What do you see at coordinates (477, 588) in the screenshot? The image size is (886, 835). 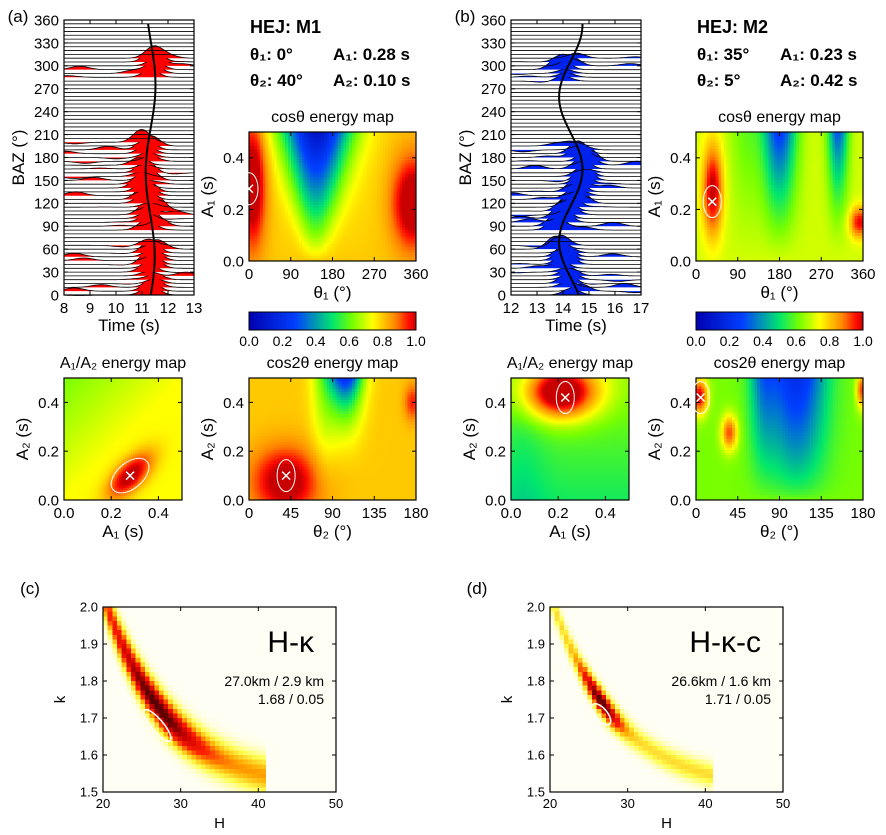 I see `panel-label: (d)` at bounding box center [477, 588].